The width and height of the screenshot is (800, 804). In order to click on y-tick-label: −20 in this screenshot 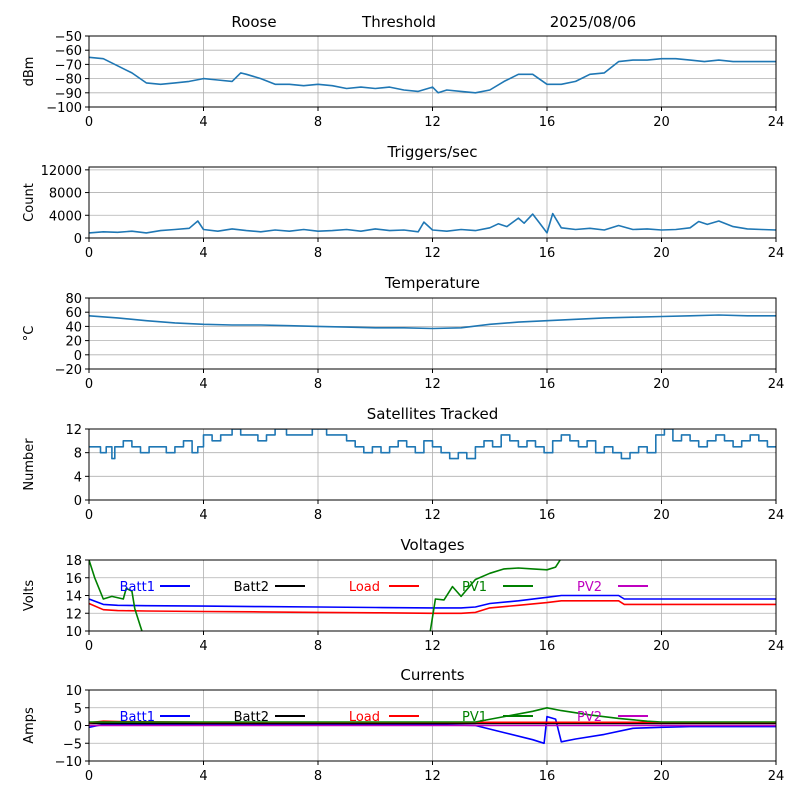, I will do `click(68, 370)`.